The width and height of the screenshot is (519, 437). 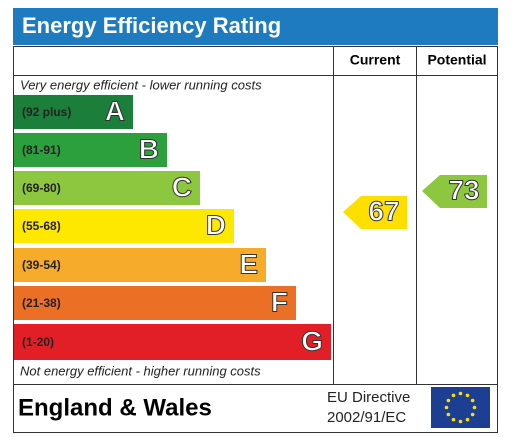 What do you see at coordinates (460, 407) in the screenshot?
I see `eu-stars` at bounding box center [460, 407].